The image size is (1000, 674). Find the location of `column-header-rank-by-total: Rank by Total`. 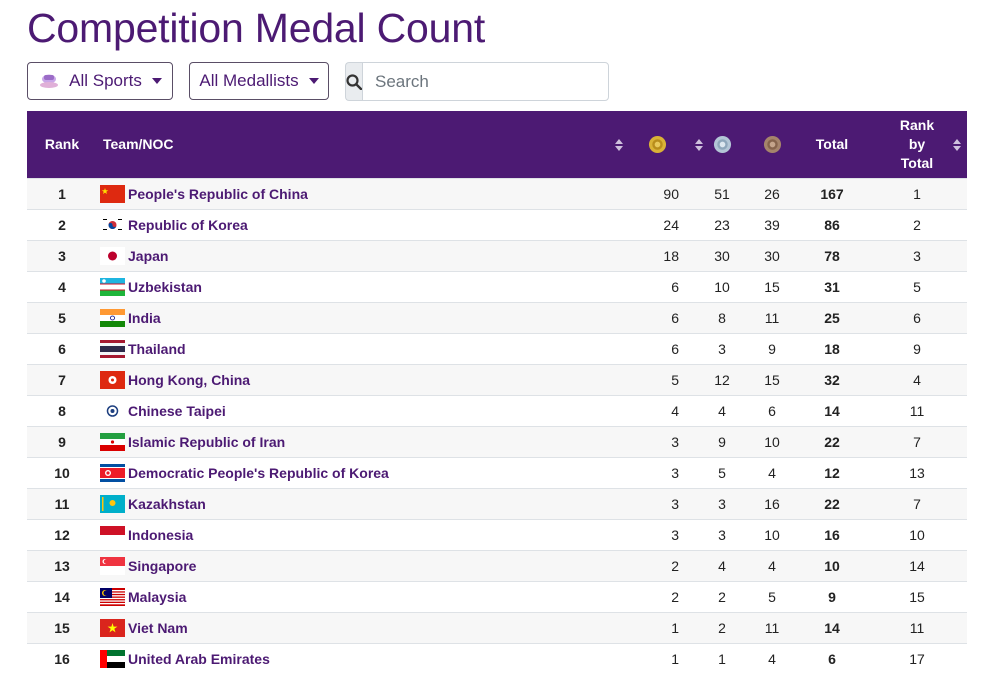

column-header-rank-by-total: Rank by Total is located at coordinates (917, 144).